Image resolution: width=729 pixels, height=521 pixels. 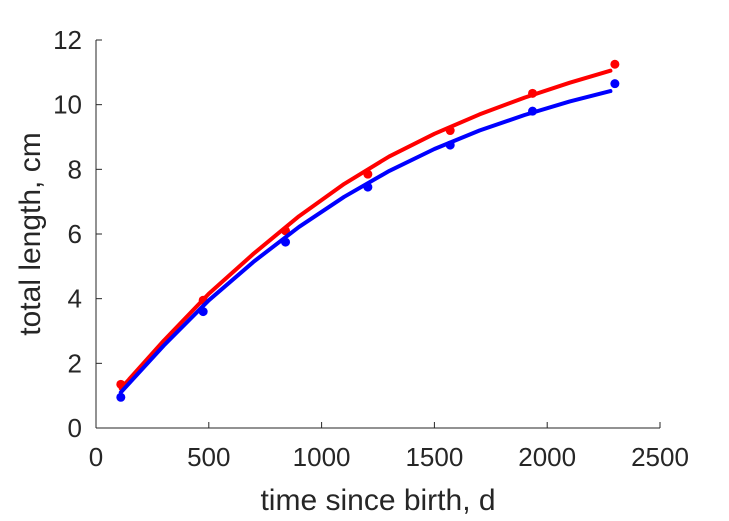 What do you see at coordinates (75, 234) in the screenshot?
I see `y-tick-label: 6` at bounding box center [75, 234].